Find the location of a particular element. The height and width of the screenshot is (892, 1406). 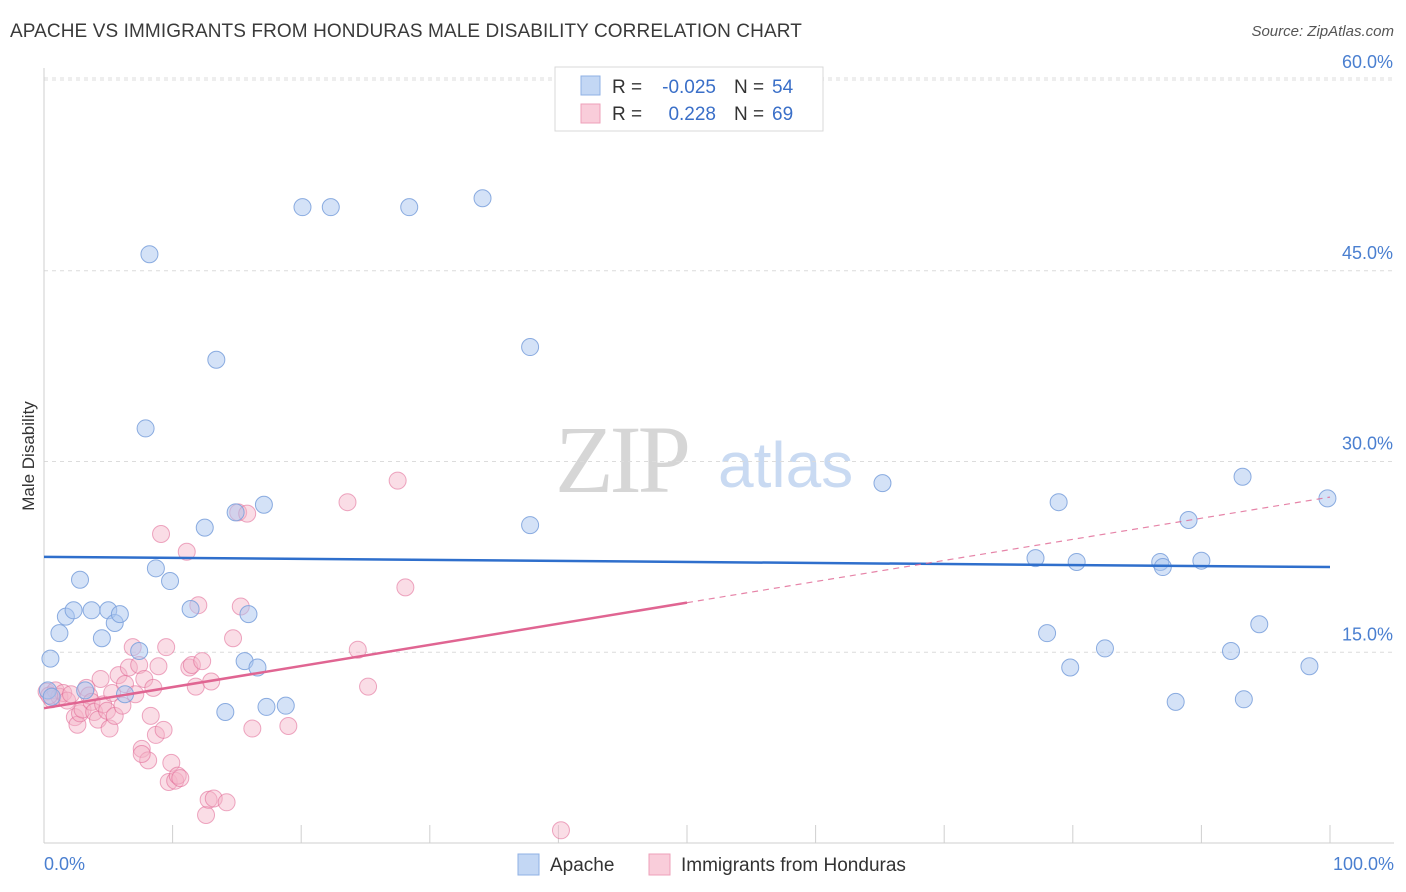

legend-n-label-apache: N = is located at coordinates (749, 87).